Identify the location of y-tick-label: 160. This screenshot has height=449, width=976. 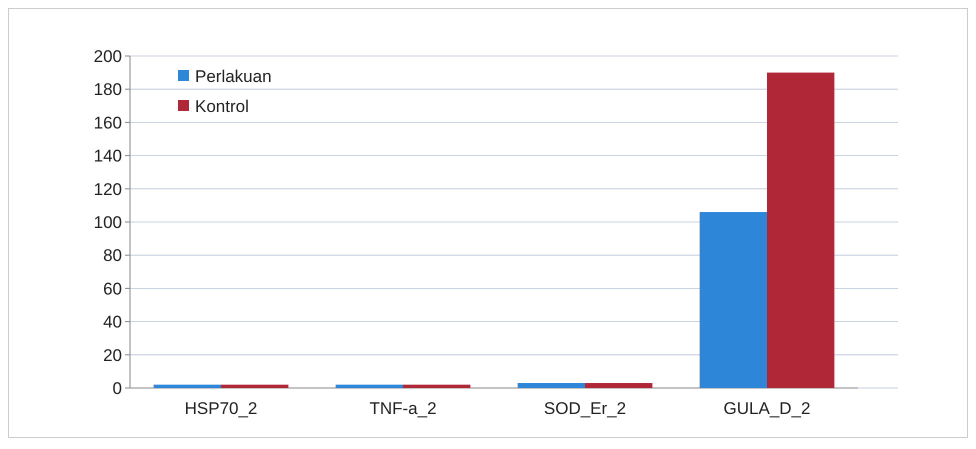
(108, 122).